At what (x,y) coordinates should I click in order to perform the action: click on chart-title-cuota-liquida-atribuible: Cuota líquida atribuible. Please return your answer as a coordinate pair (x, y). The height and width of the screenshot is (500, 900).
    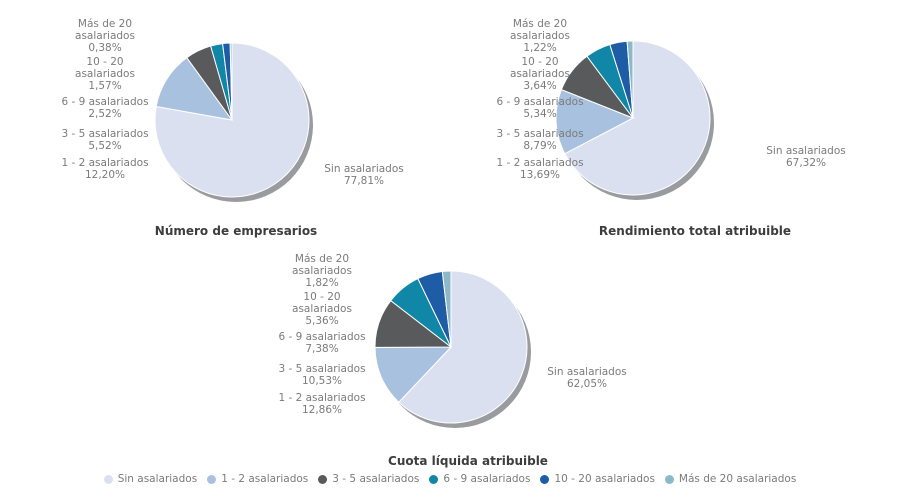
    Looking at the image, I should click on (468, 461).